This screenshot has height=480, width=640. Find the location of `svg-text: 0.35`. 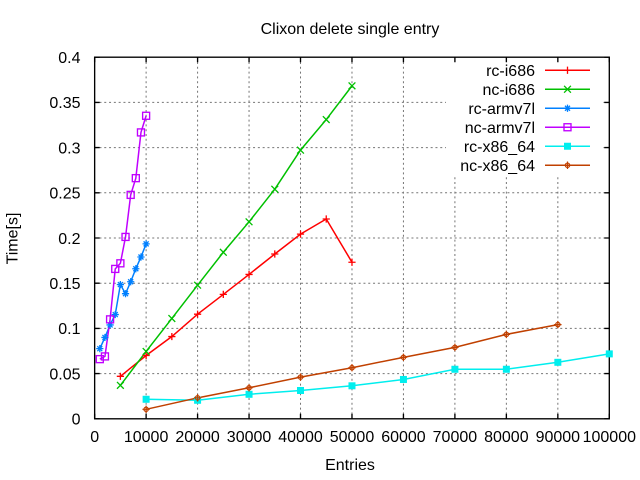

svg-text: 0.35 is located at coordinates (64, 103).